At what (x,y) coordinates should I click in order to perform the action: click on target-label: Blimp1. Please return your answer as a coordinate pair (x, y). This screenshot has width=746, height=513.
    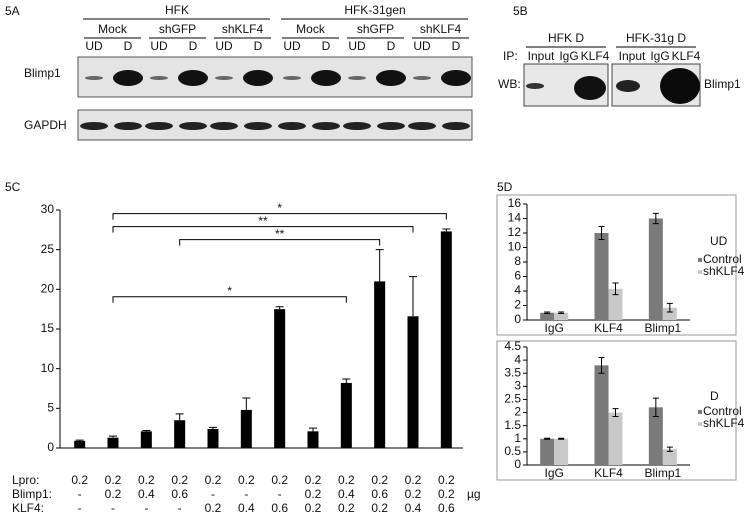
    Looking at the image, I should click on (722, 84).